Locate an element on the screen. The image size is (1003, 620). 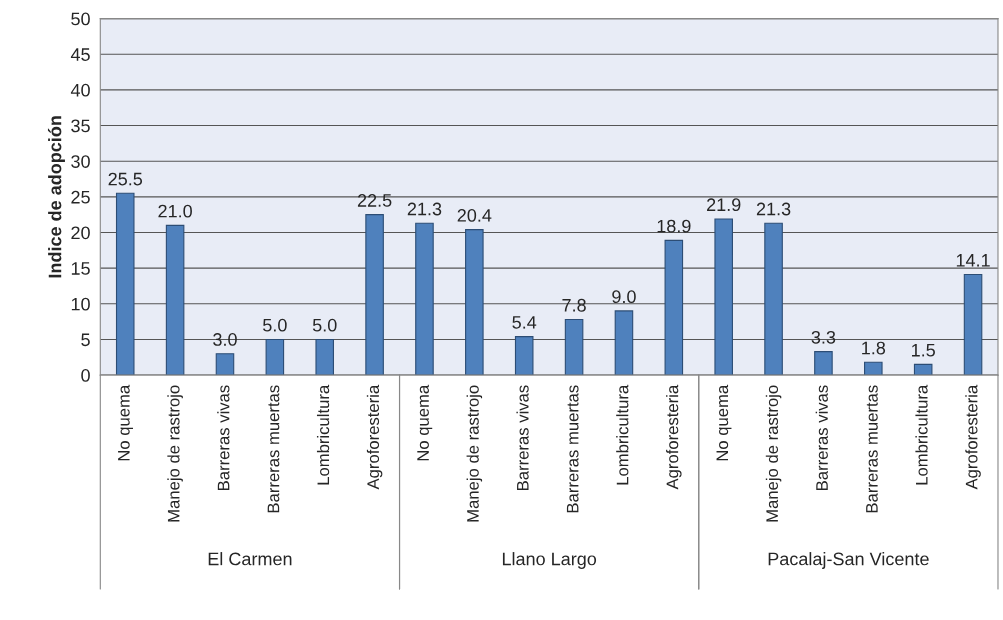
data-label: 18.9 is located at coordinates (674, 226).